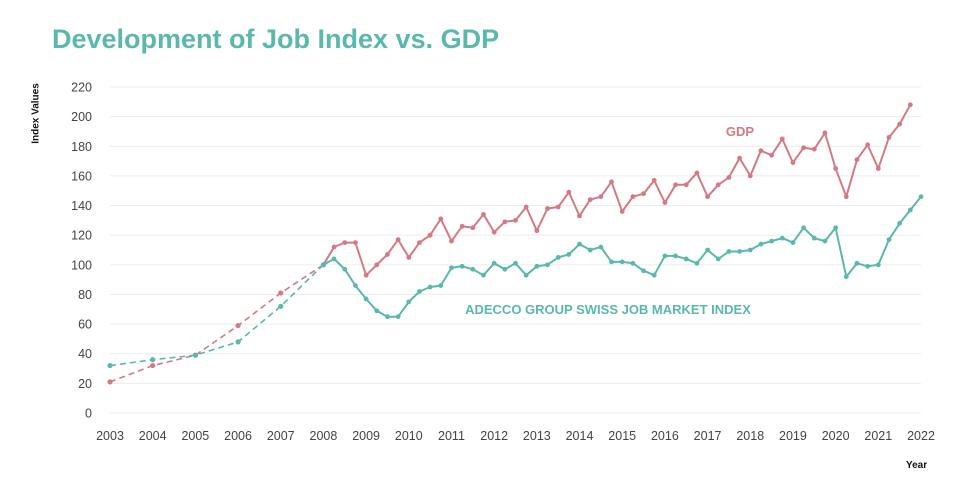 This screenshot has height=500, width=966. What do you see at coordinates (216, 315) in the screenshot?
I see `job-annual-line` at bounding box center [216, 315].